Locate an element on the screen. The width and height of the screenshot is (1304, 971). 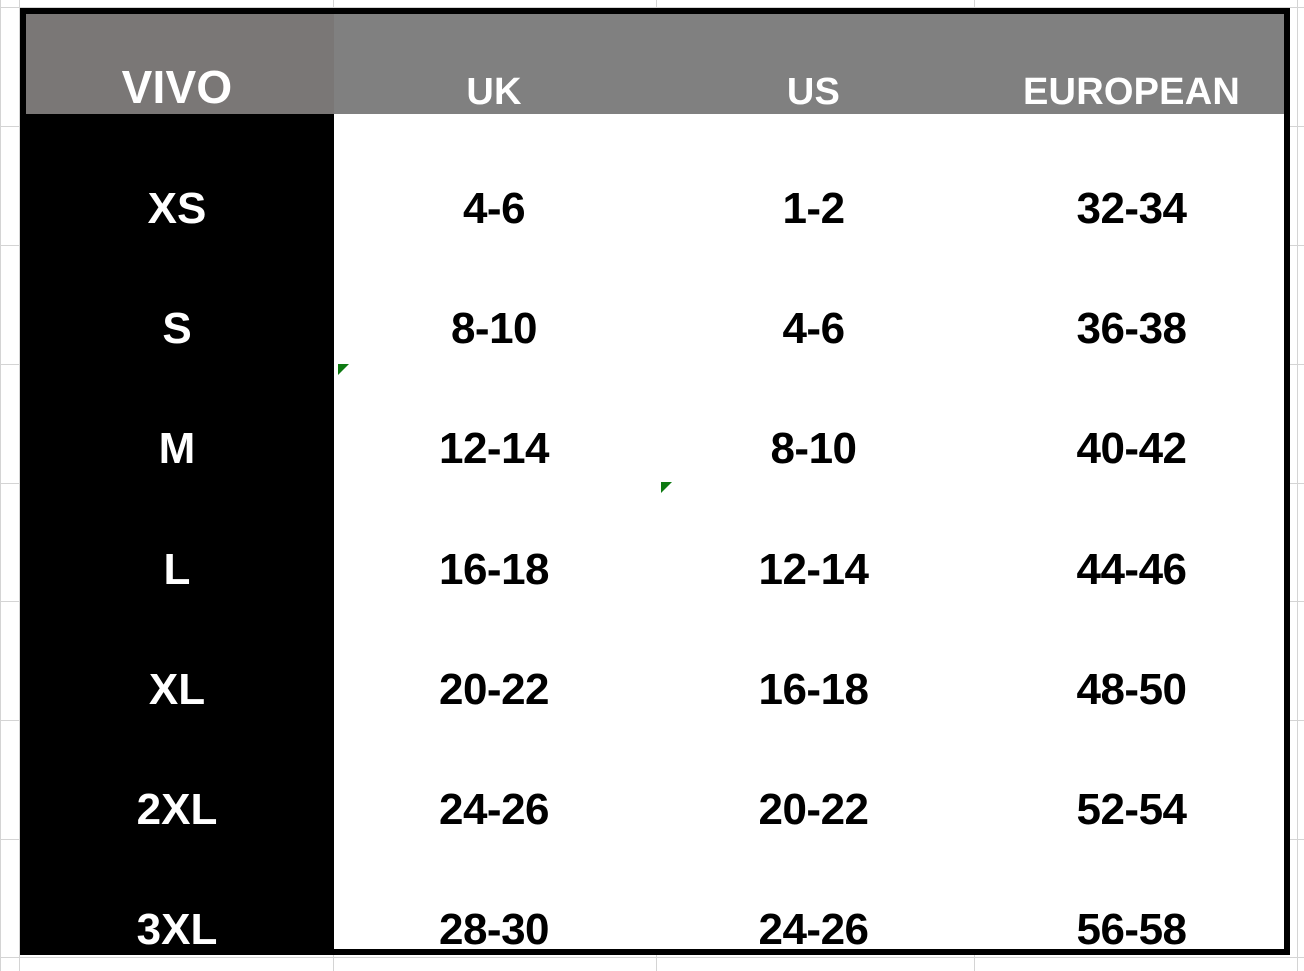
uk-size-cell: 28-30 is located at coordinates (494, 894).